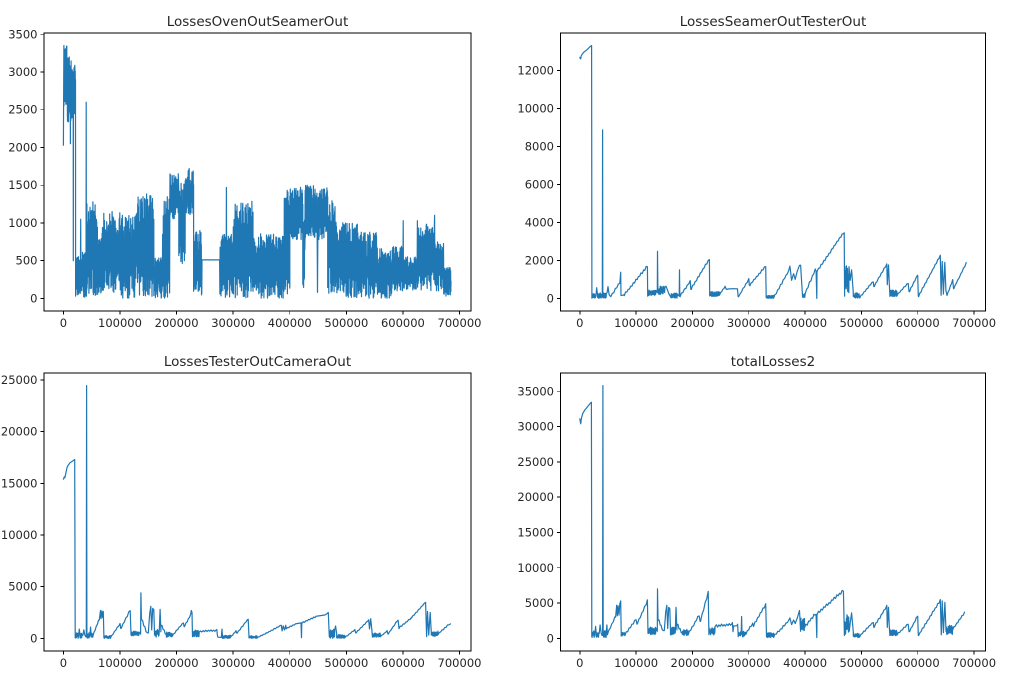 This screenshot has height=680, width=1023. Describe the element at coordinates (22, 110) in the screenshot. I see `svg-text: 2500` at that location.